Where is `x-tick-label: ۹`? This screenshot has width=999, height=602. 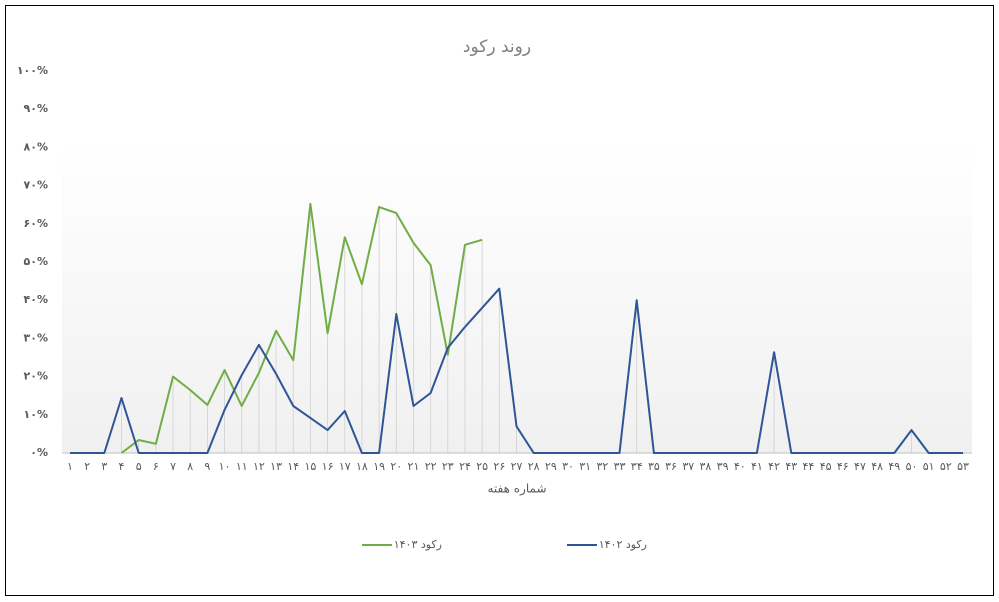
x-tick-label: ۹ is located at coordinates (207, 466).